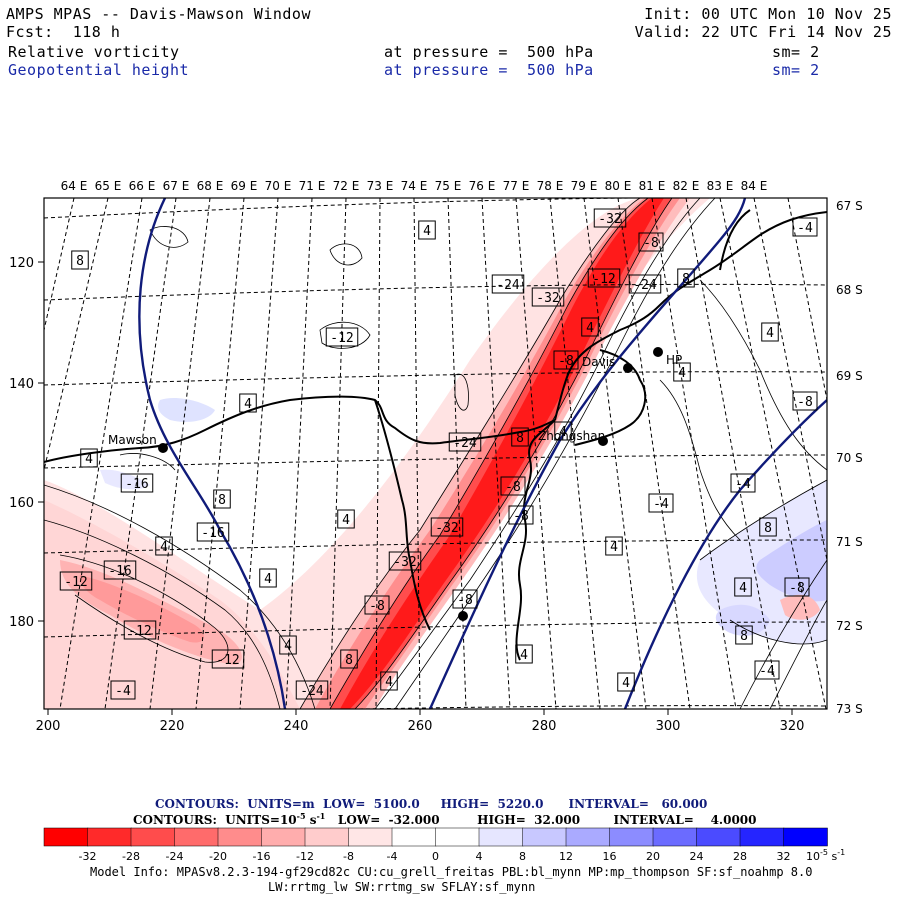  I want to click on lat-label: 69 S, so click(849, 376).